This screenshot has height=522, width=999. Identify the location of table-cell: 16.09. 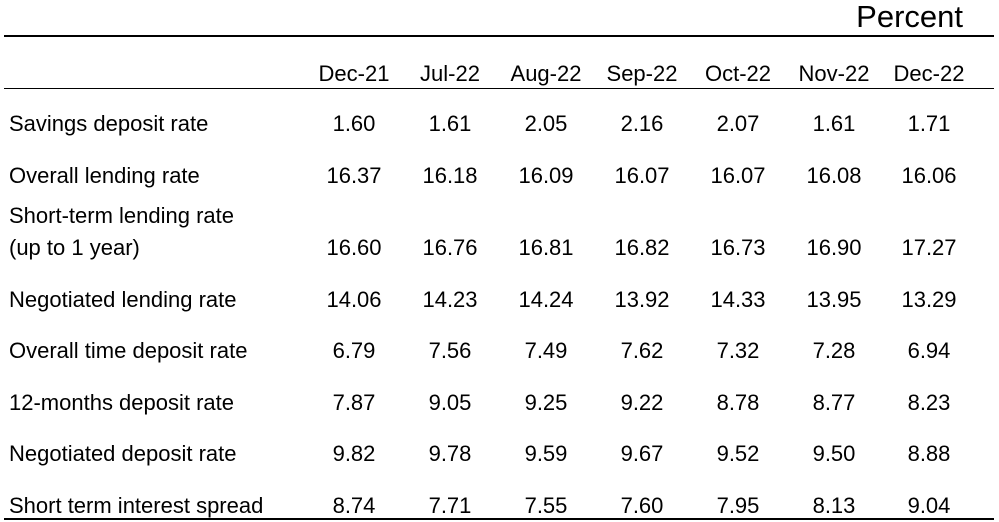
(546, 175).